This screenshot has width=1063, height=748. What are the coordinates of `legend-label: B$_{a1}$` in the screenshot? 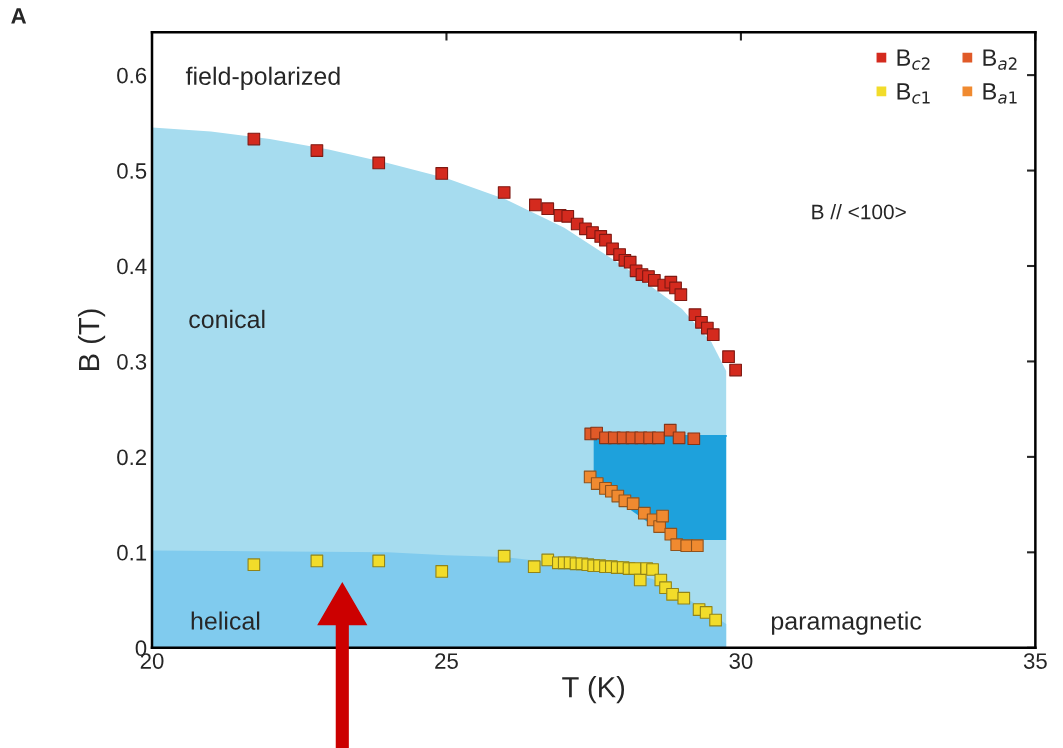 It's located at (1000, 93).